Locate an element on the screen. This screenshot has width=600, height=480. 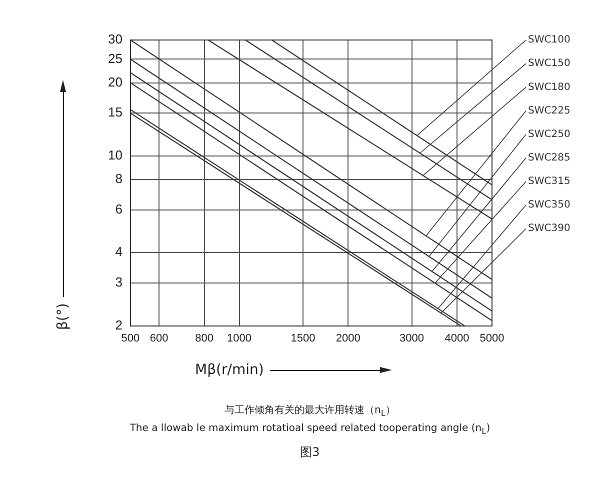
x-tick-label: 3000 is located at coordinates (412, 338).